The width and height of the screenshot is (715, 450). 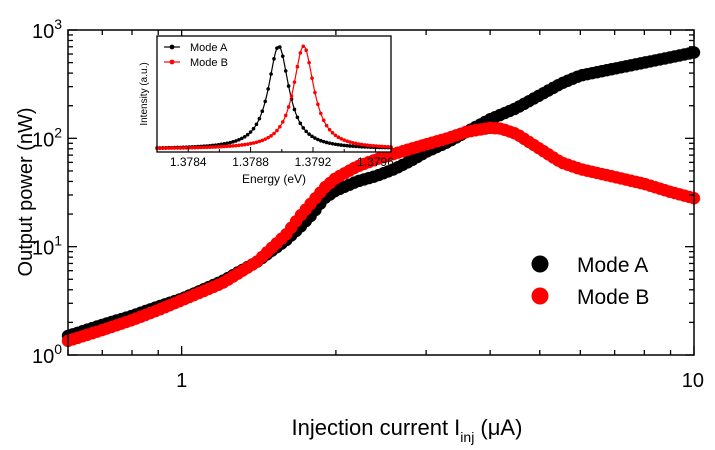 What do you see at coordinates (540, 296) in the screenshot?
I see `legend-marker` at bounding box center [540, 296].